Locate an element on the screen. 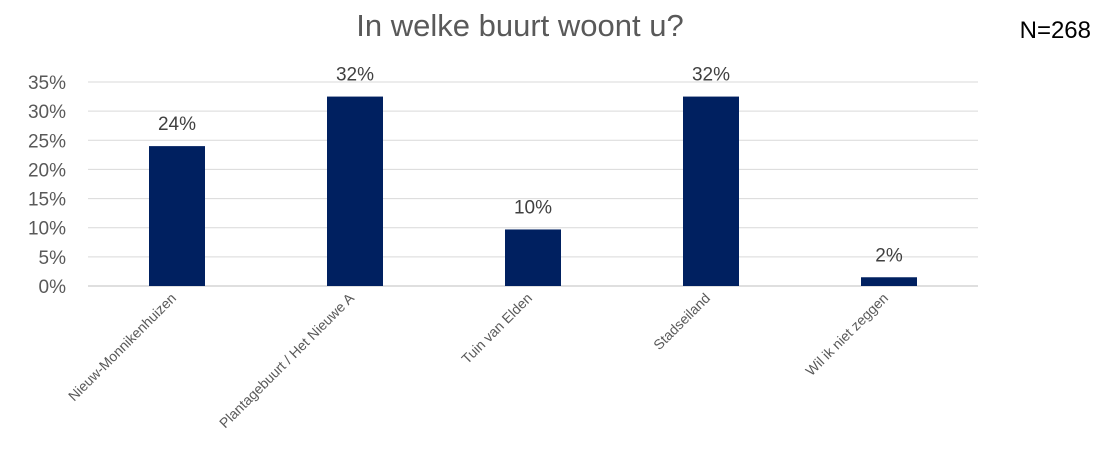 Image resolution: width=1119 pixels, height=468 pixels. data-label: 10% is located at coordinates (533, 207).